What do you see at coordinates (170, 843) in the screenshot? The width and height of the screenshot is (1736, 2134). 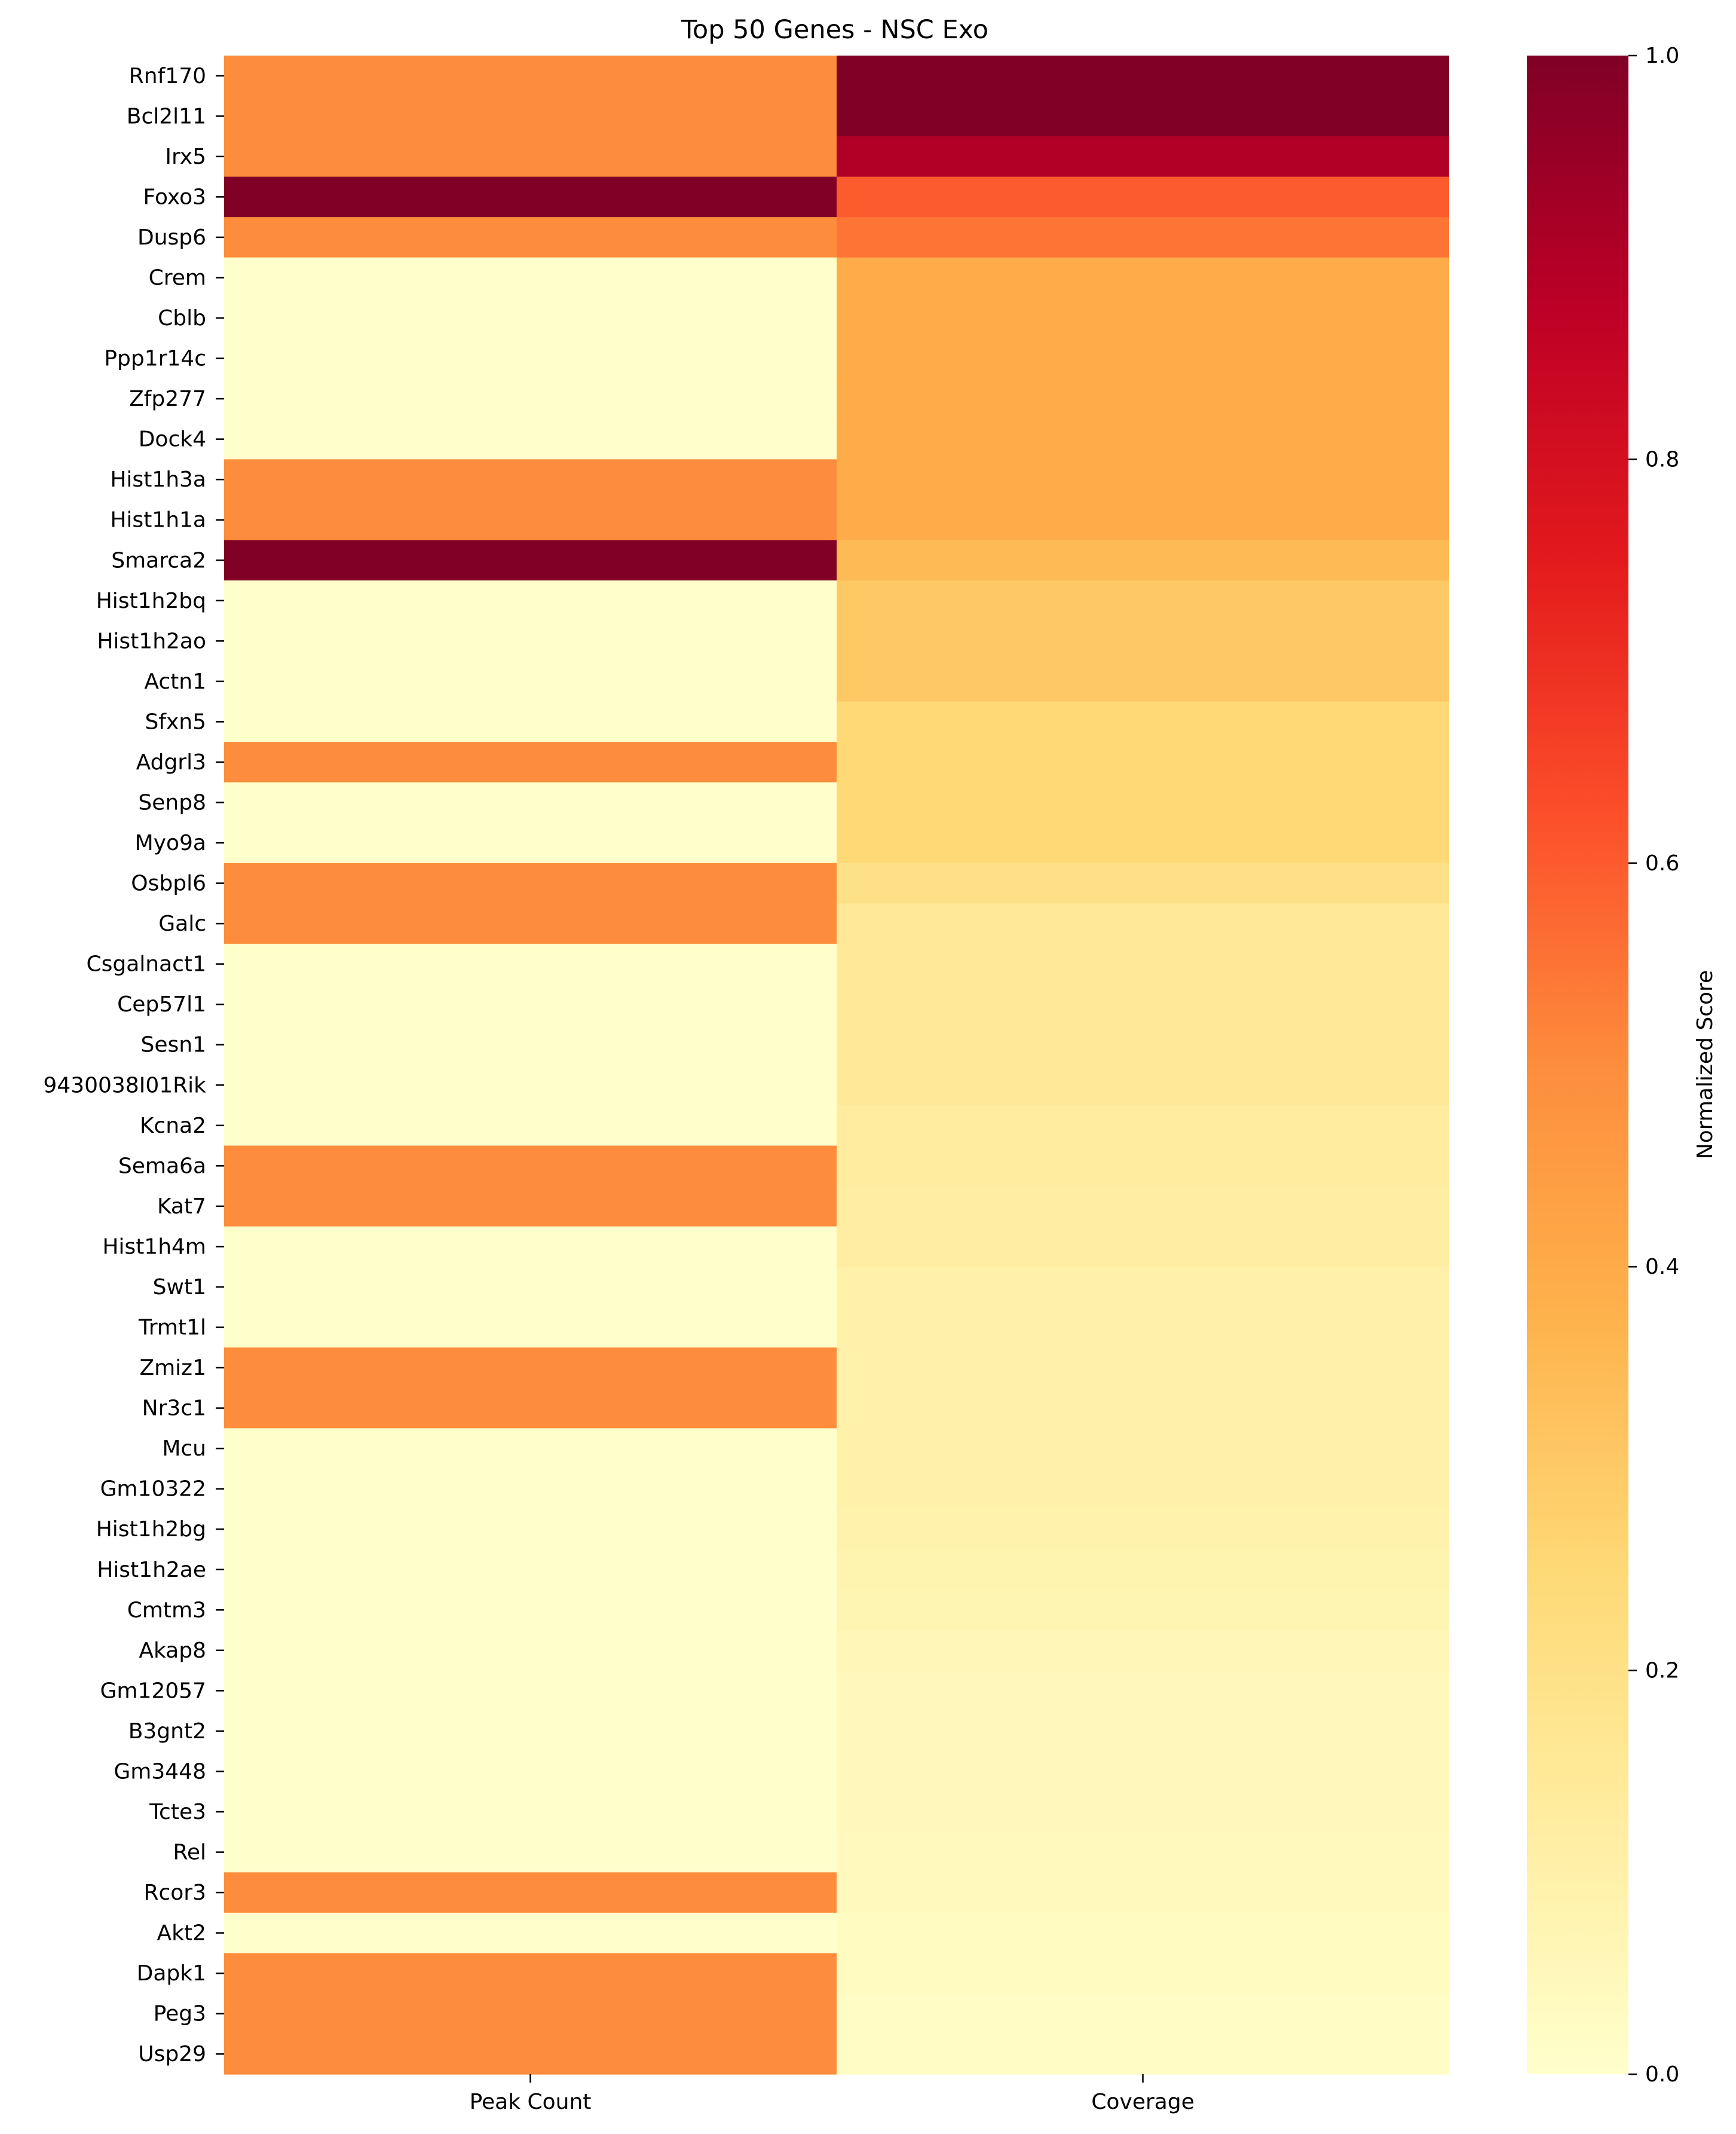 I see `y-tick-label: Myo9a` at bounding box center [170, 843].